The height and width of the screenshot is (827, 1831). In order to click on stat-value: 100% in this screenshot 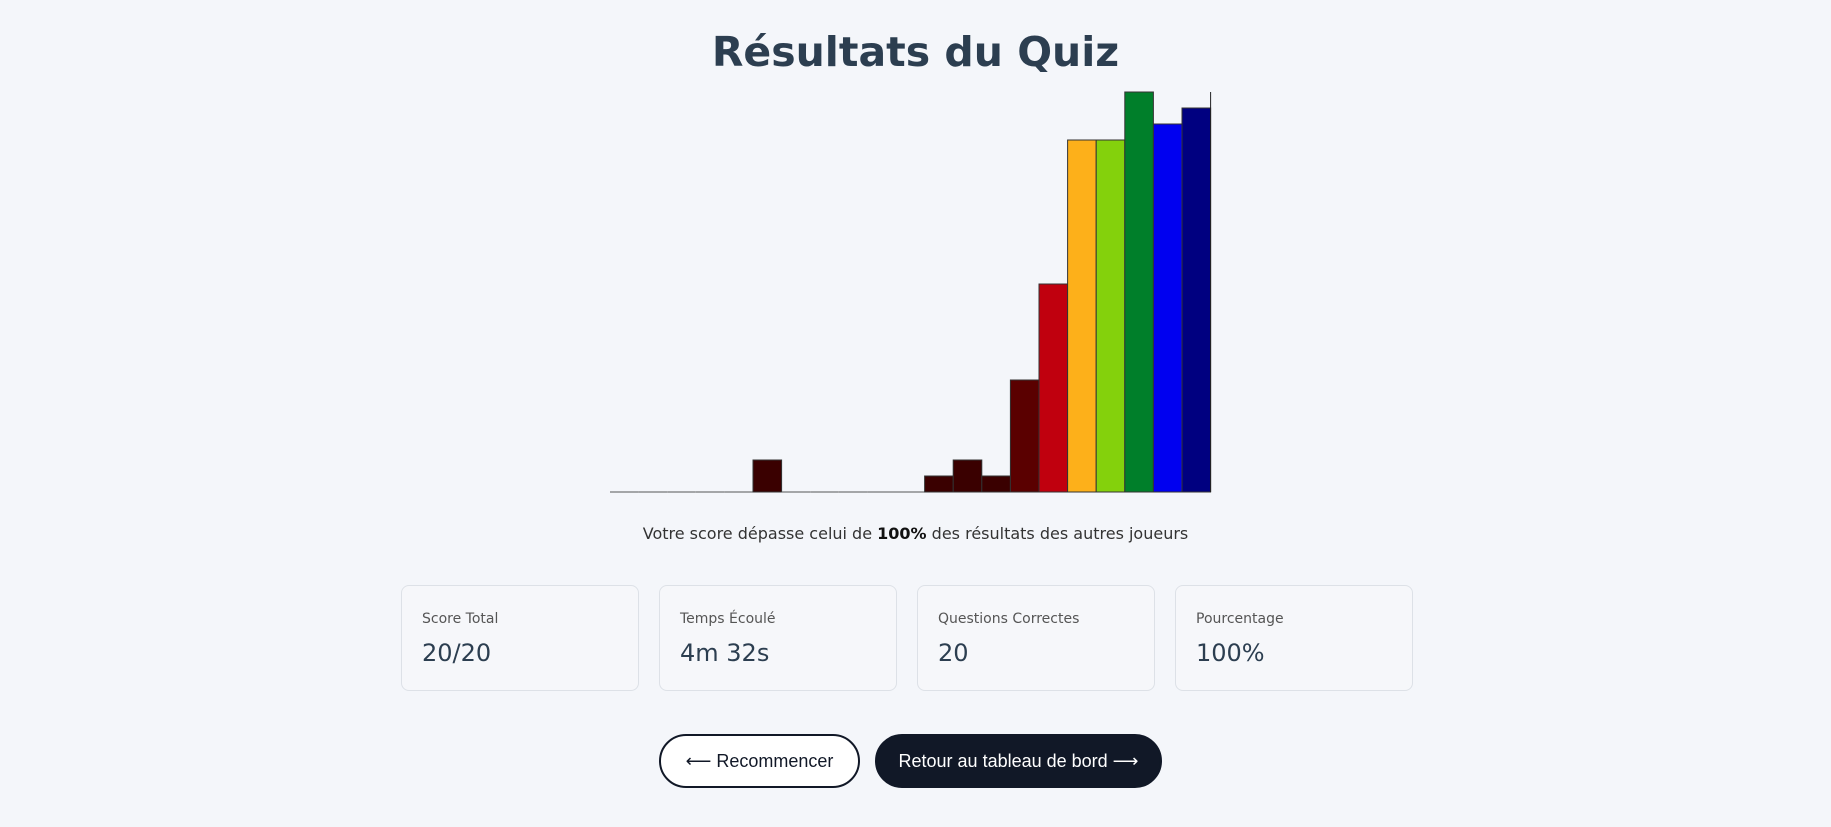, I will do `click(1230, 653)`.